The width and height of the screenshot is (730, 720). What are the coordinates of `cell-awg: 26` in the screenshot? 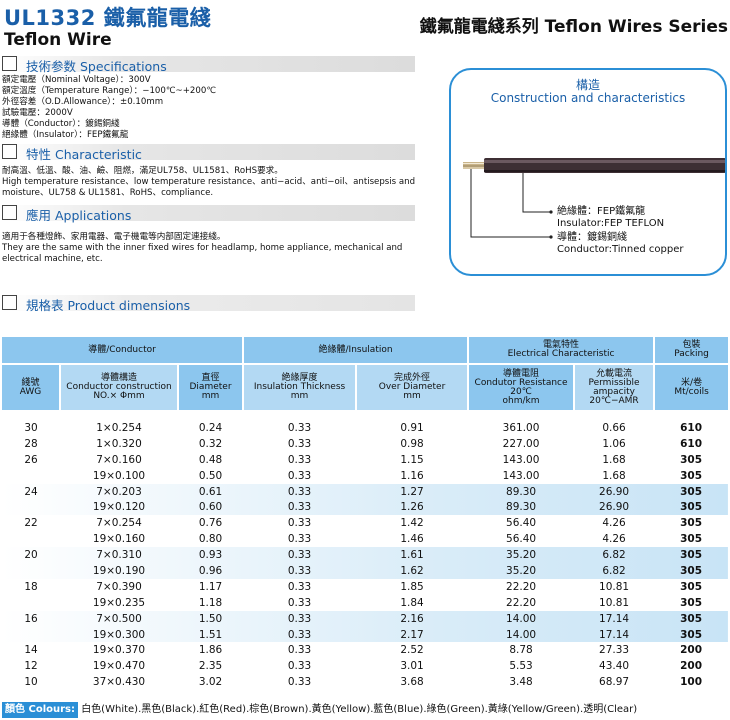 It's located at (31, 459).